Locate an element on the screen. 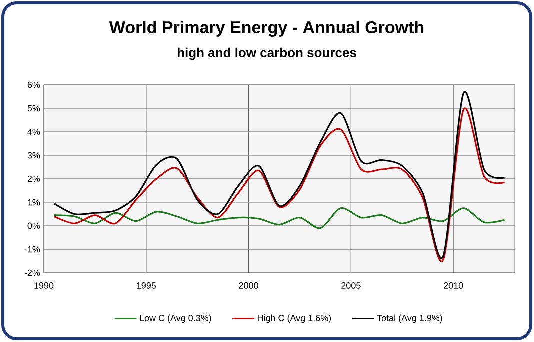 The image size is (534, 342). x-tick-label: 2010 is located at coordinates (454, 285).